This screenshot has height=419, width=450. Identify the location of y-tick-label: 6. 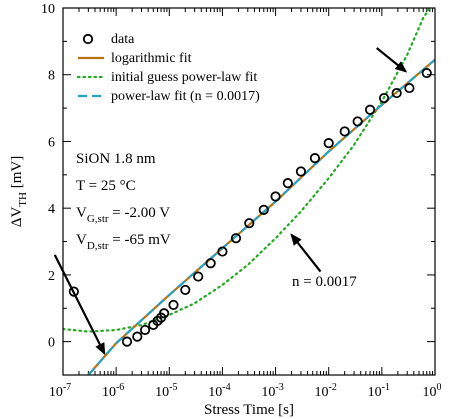
(51, 142).